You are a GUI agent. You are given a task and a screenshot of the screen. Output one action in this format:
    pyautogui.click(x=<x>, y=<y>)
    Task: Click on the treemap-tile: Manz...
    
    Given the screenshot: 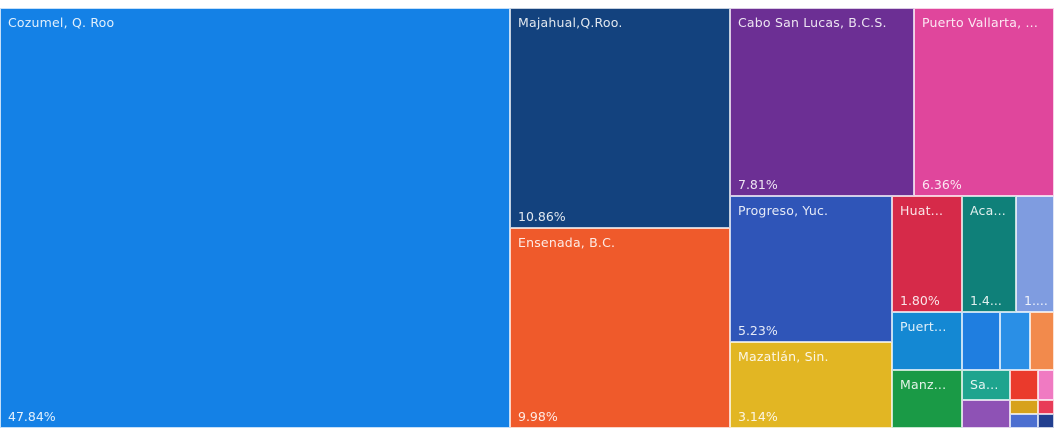 What is the action you would take?
    pyautogui.click(x=927, y=399)
    